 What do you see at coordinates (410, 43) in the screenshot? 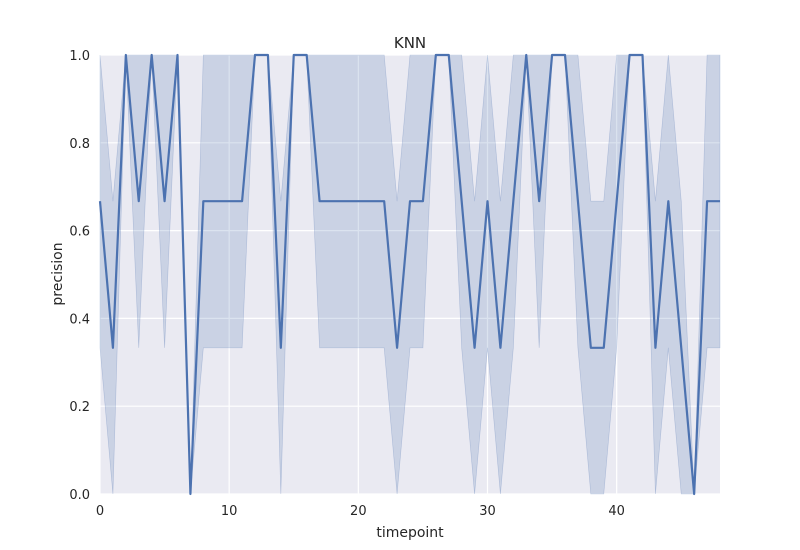
I see `chart-title: KNN` at bounding box center [410, 43].